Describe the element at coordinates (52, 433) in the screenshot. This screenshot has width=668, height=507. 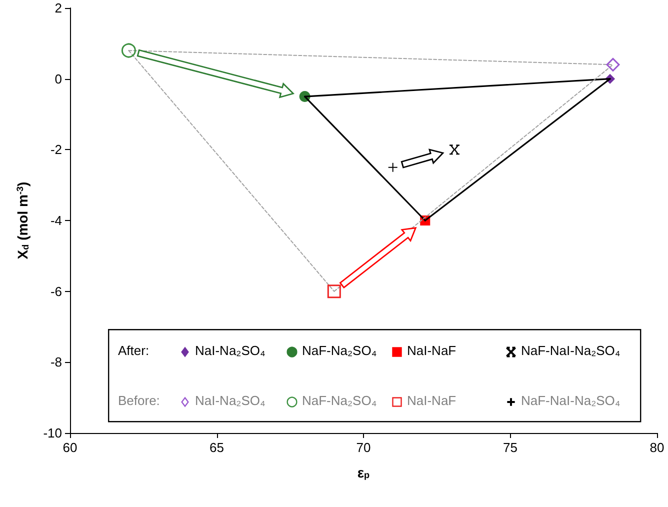
I see `y-tick-label: -10` at that location.